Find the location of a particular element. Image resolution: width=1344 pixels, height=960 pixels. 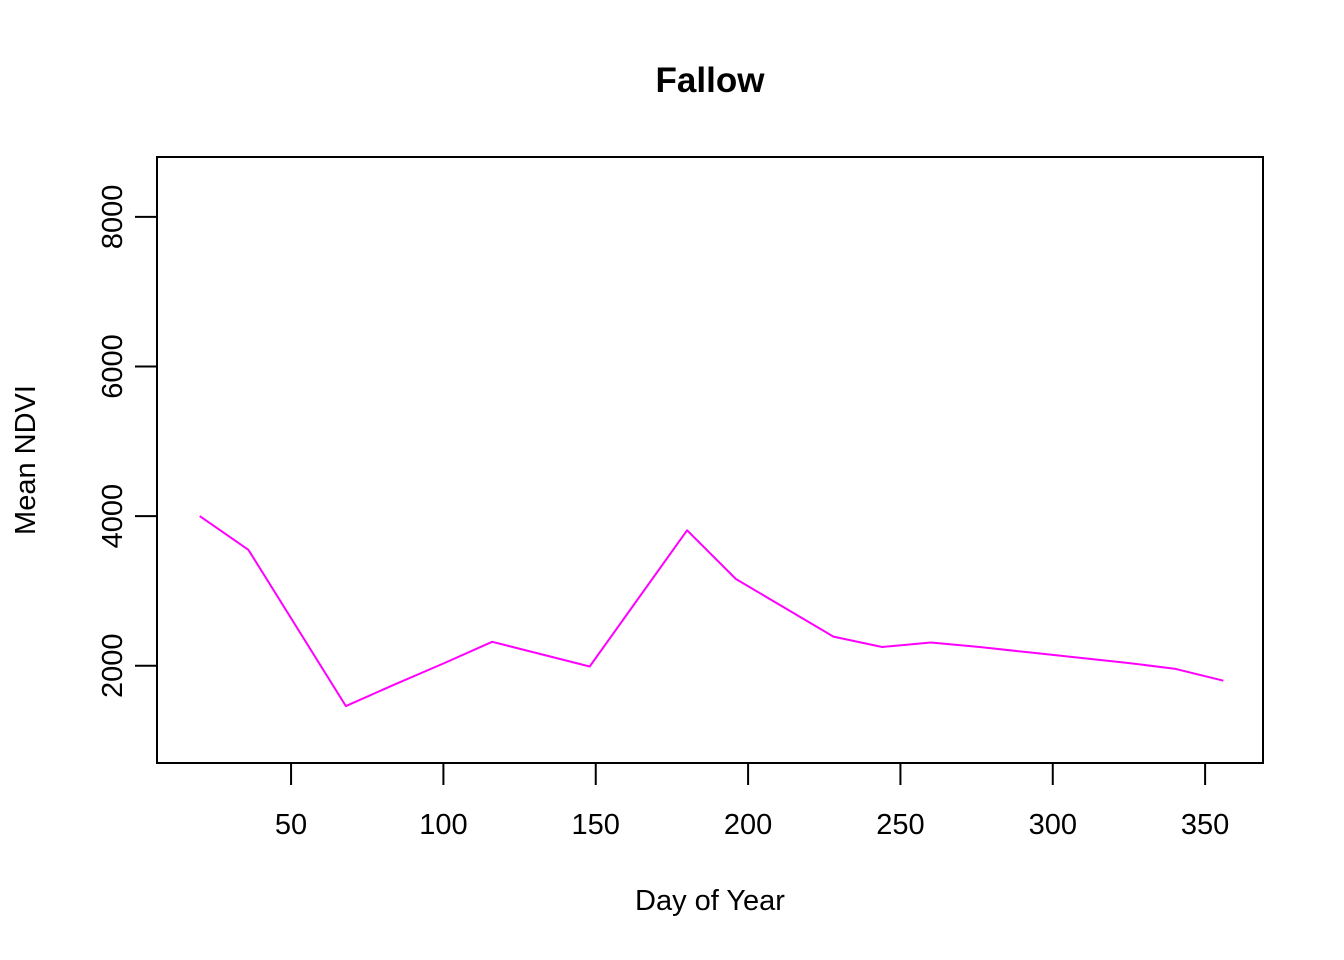

y-tick-label: 6000 is located at coordinates (113, 366).